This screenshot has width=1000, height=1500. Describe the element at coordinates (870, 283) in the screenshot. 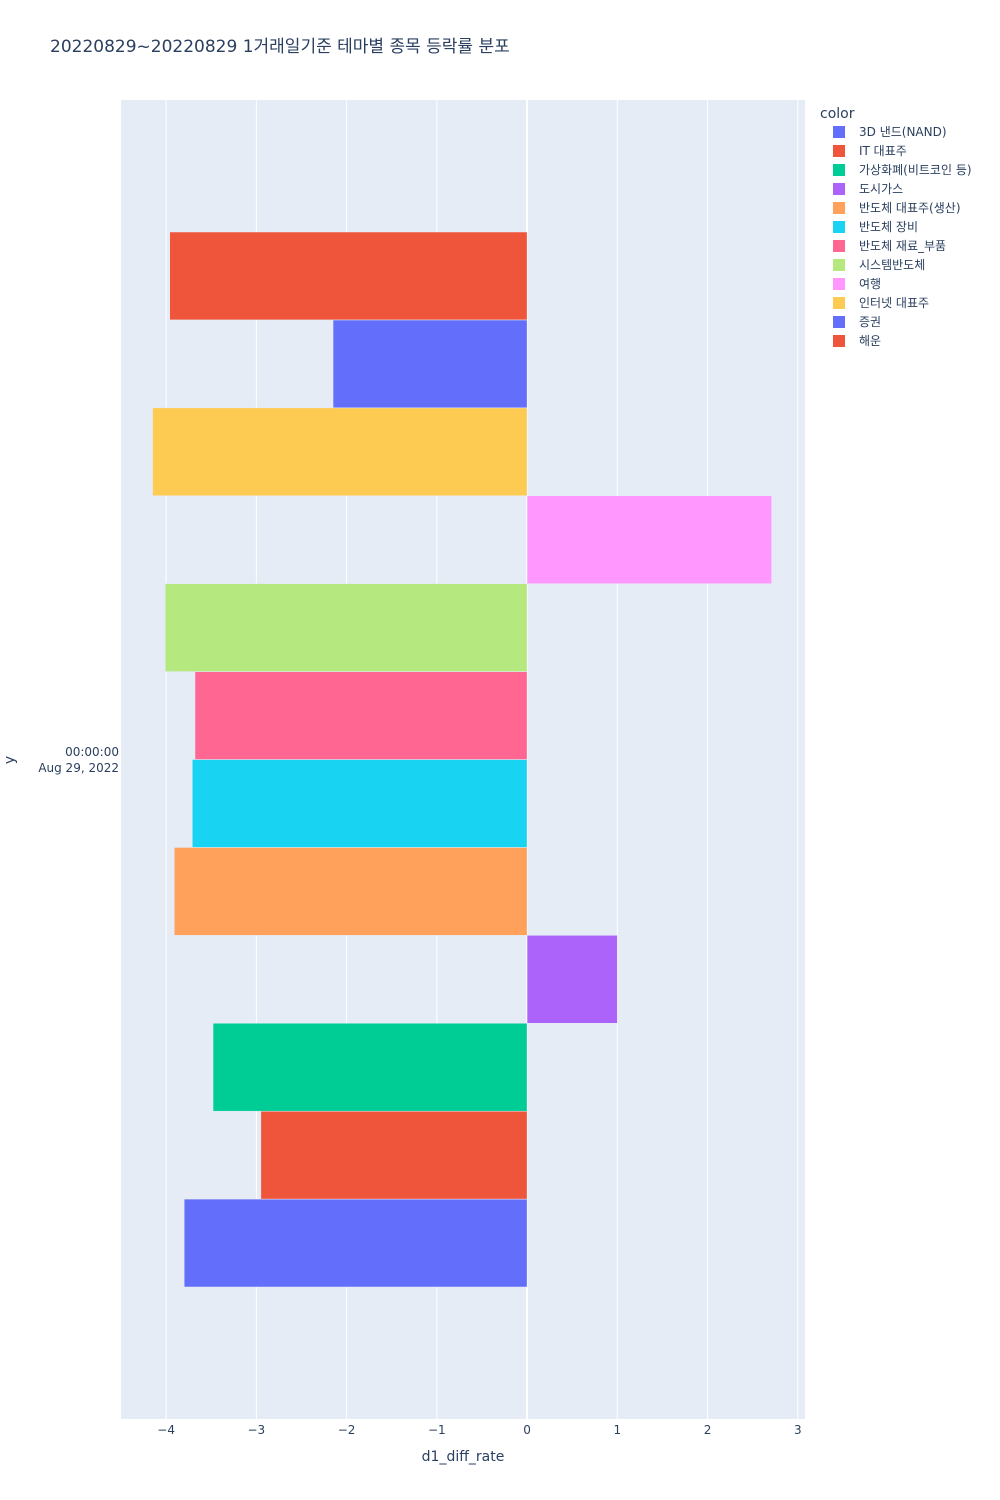

I see `legend-item-label: 여행` at that location.